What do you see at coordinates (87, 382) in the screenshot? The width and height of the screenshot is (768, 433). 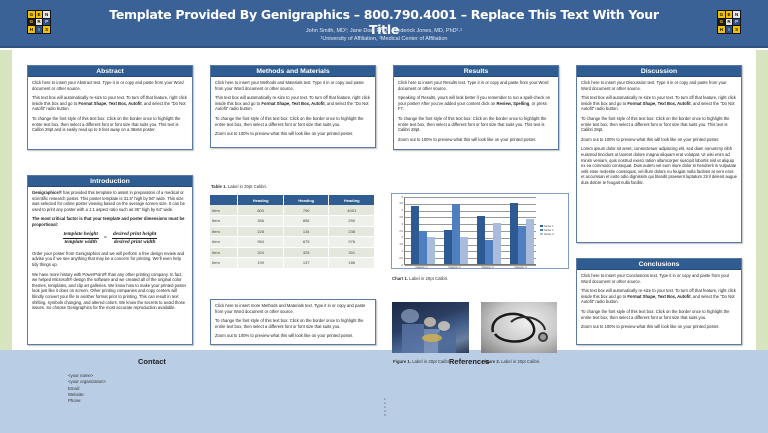 I see `contact-organization: <your organization>` at bounding box center [87, 382].